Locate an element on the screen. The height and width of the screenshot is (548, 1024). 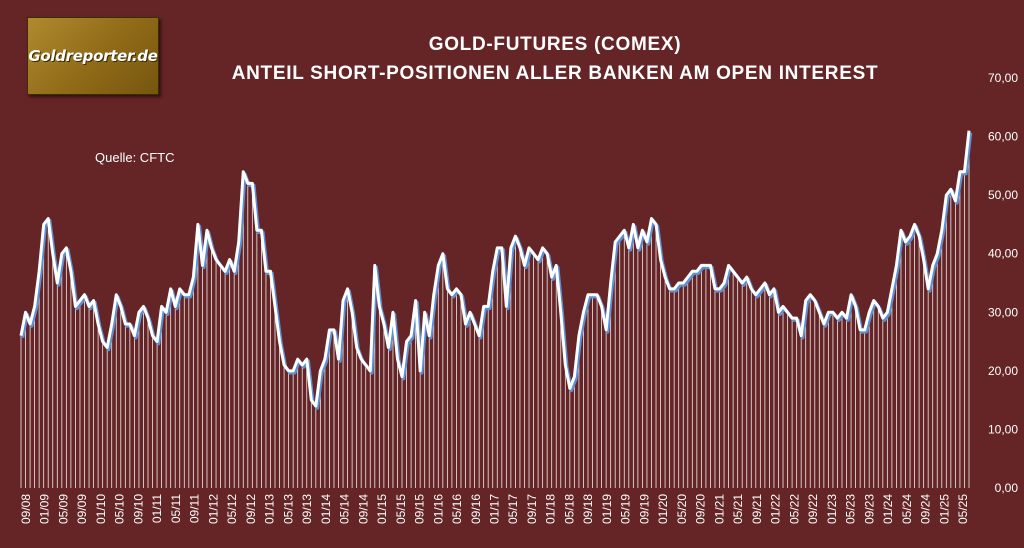
x-tick-label: 01/23 is located at coordinates (832, 509).